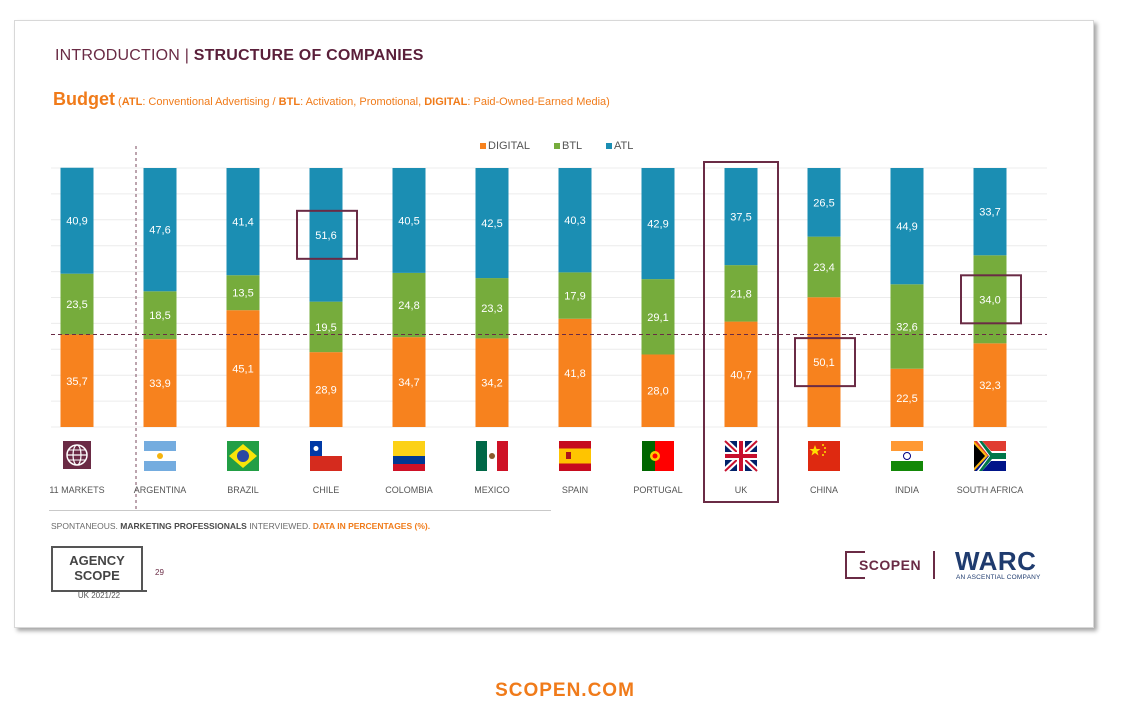  Describe the element at coordinates (159, 572) in the screenshot. I see `page-number: 29` at that location.